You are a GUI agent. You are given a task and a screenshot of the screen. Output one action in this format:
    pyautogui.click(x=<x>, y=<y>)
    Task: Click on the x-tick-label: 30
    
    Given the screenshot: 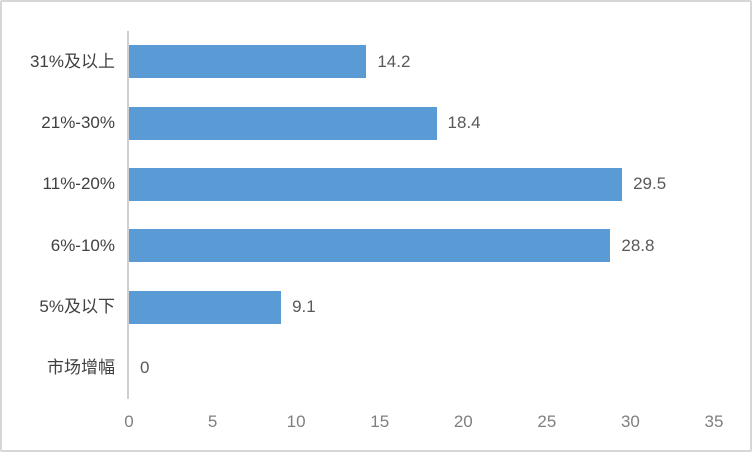 What is the action you would take?
    pyautogui.click(x=630, y=421)
    